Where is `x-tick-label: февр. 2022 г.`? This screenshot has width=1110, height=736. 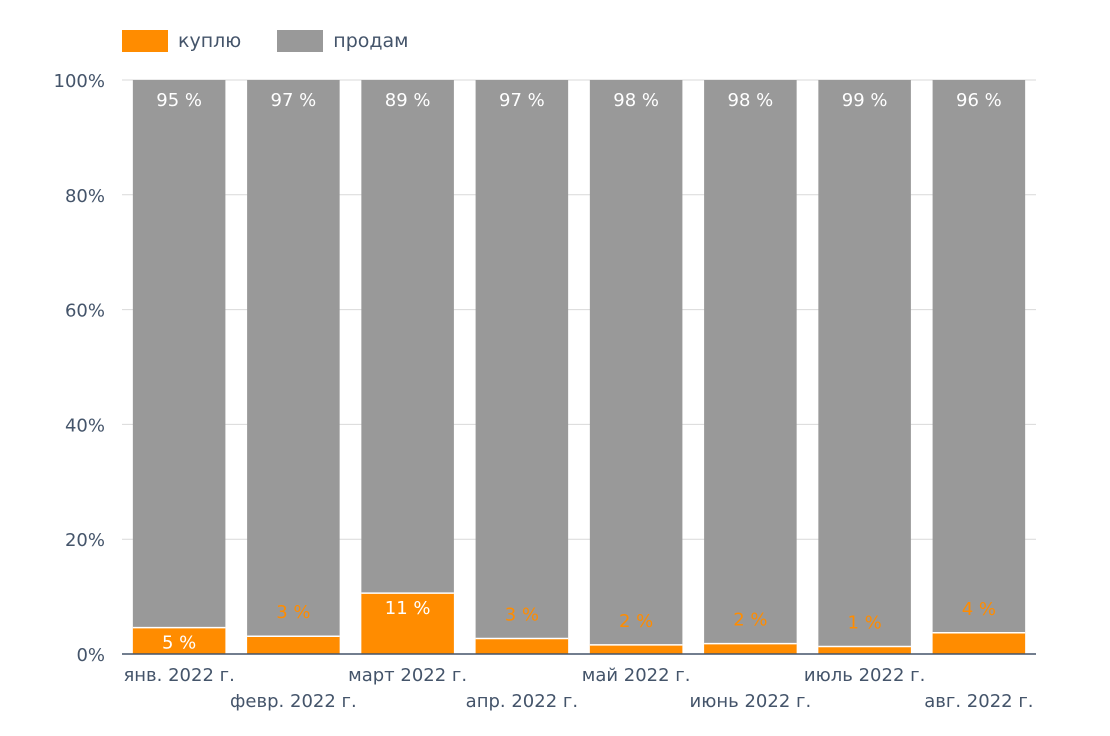 x-tick-label: февр. 2022 г. is located at coordinates (293, 701).